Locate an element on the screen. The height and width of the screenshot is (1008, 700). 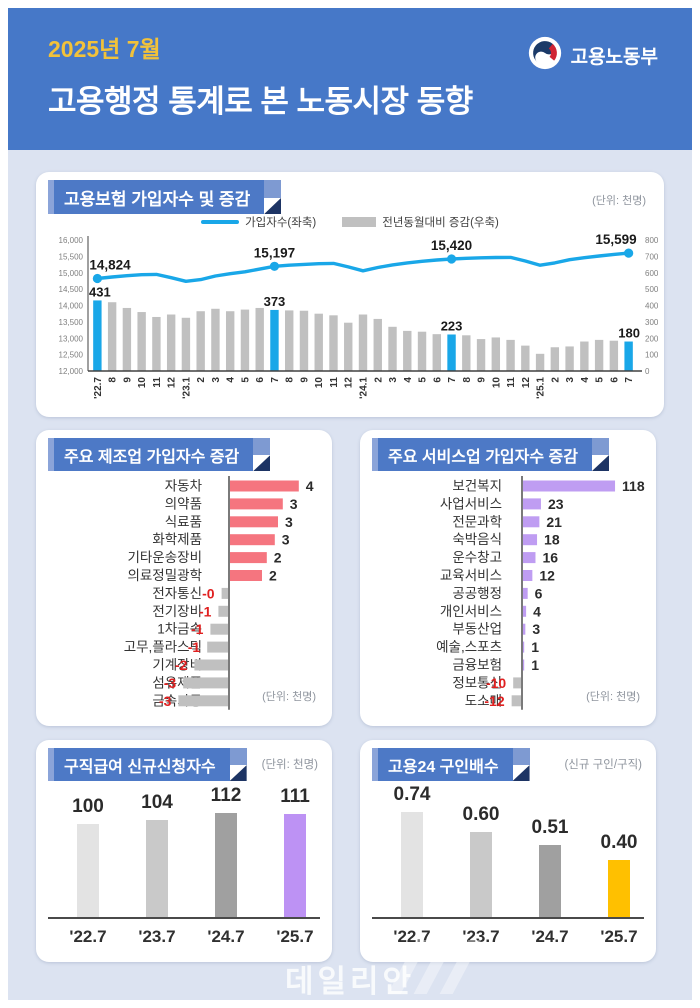
right-axis-tick: 400 is located at coordinates (652, 306).